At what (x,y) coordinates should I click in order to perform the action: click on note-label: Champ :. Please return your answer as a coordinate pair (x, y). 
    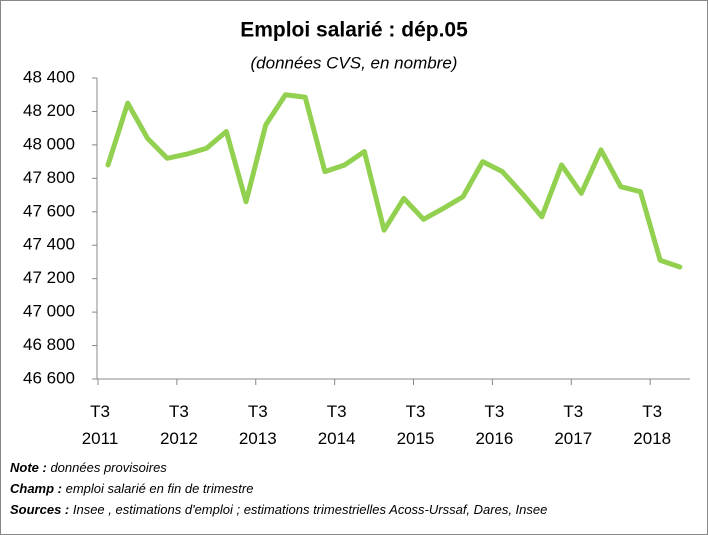
    Looking at the image, I should click on (36, 488).